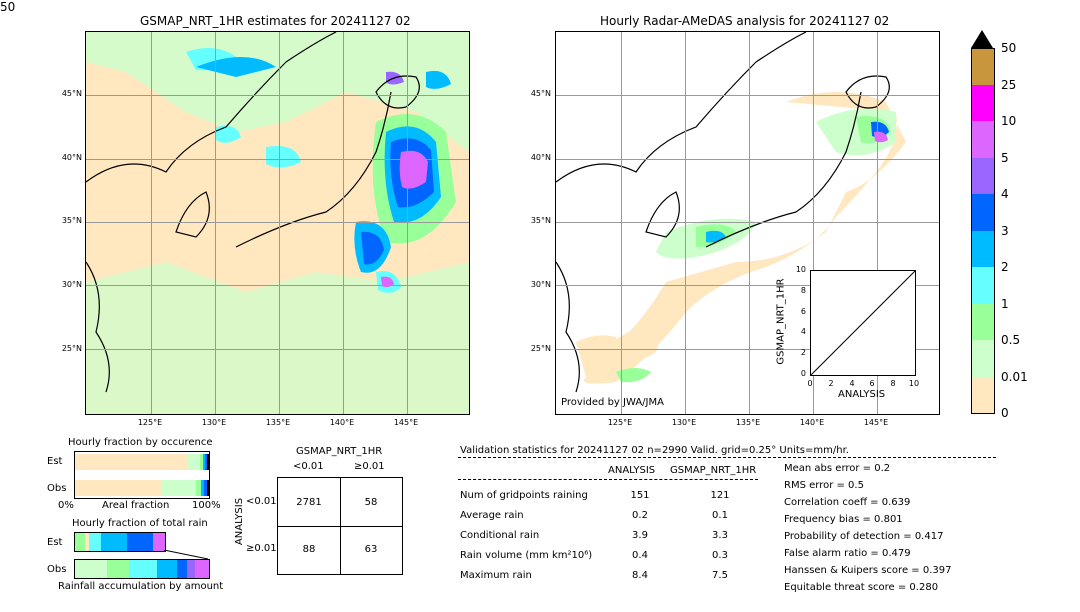  I want to click on scatter-x-tick: 0, so click(810, 383).